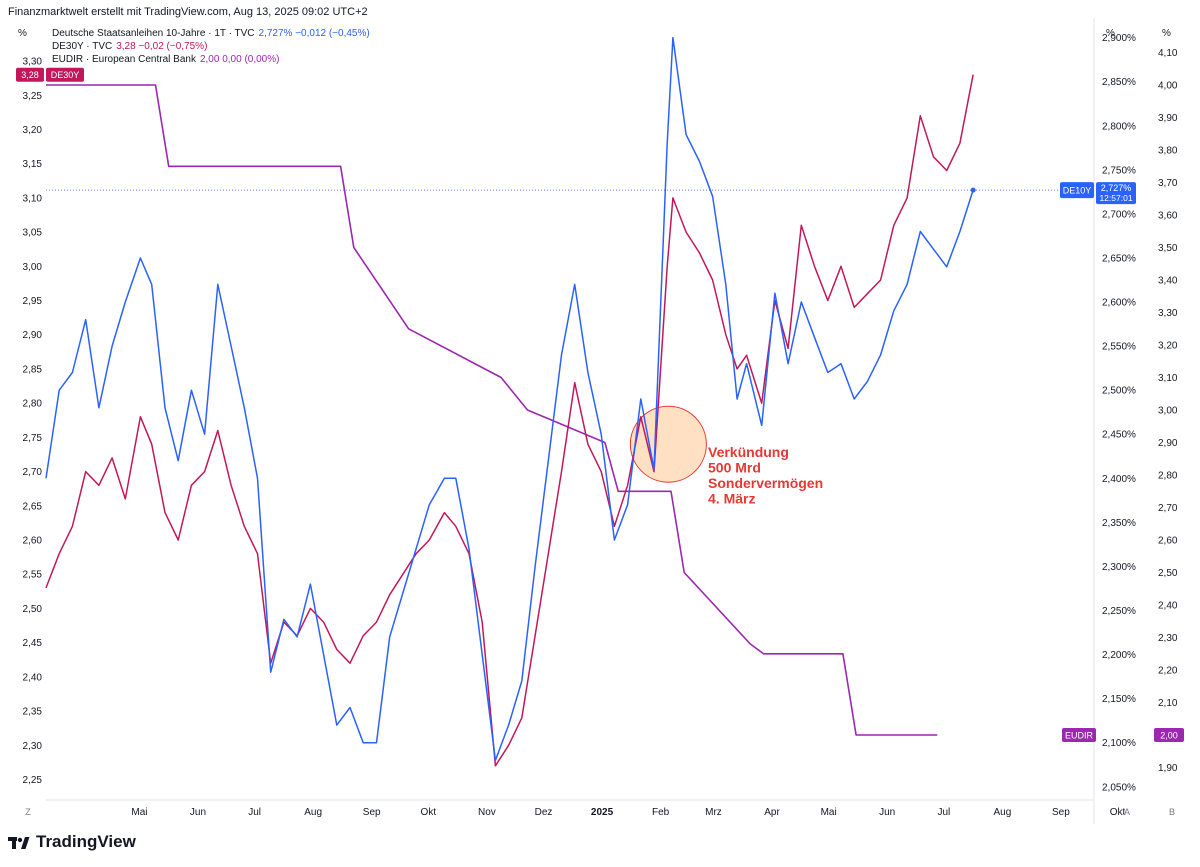  What do you see at coordinates (33, 575) in the screenshot?
I see `left-axis-tick-6: 2,55` at bounding box center [33, 575].